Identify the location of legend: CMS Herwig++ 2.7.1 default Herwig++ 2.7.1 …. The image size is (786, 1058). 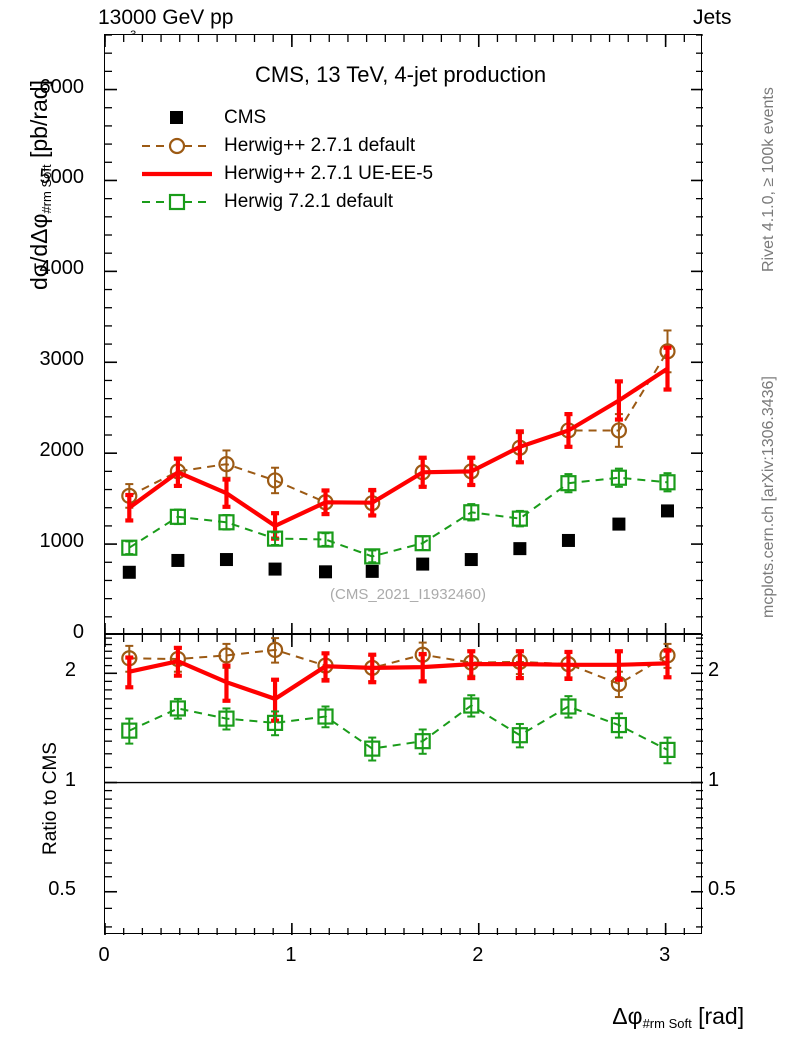
(286, 160).